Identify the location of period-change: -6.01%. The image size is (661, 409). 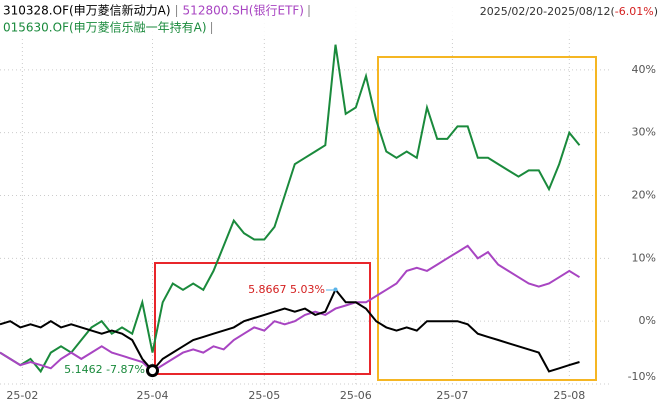
(634, 11).